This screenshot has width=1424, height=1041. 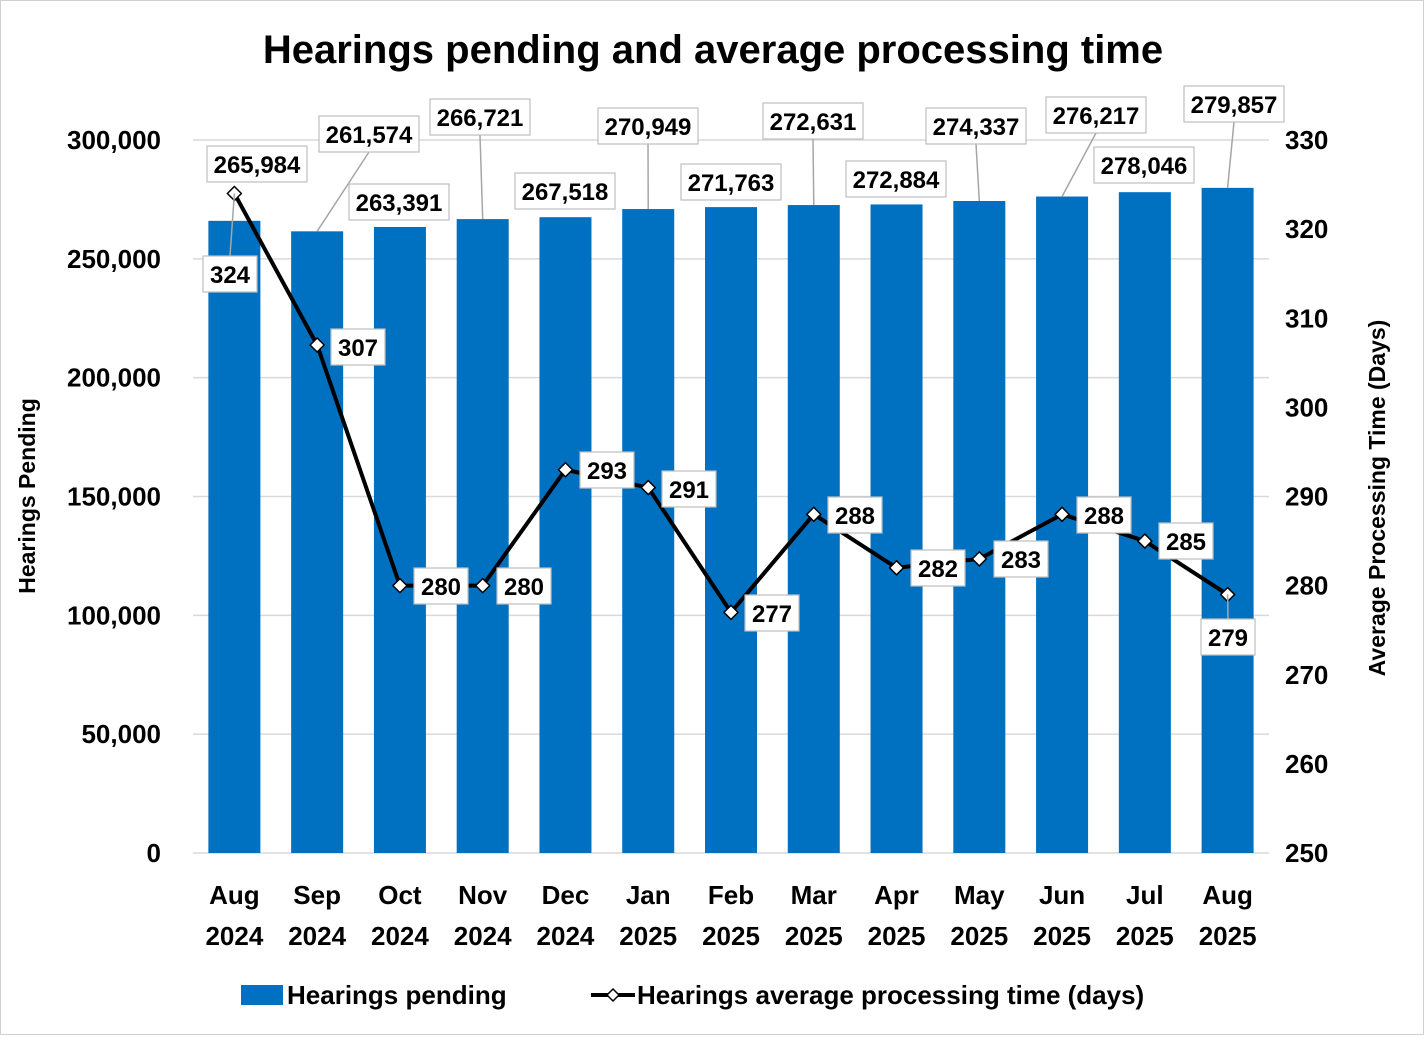 What do you see at coordinates (1306, 140) in the screenshot?
I see `y-right-tick-label: 330` at bounding box center [1306, 140].